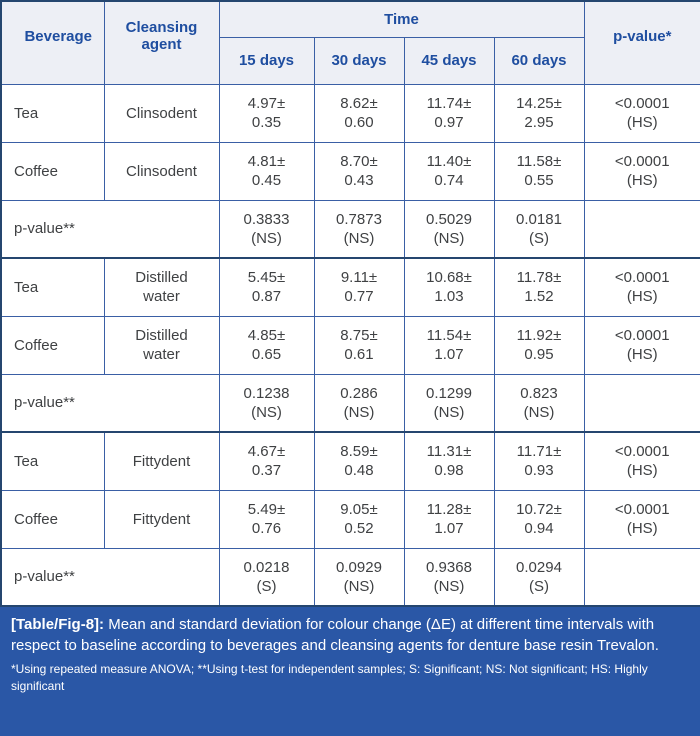 The image size is (700, 736). What do you see at coordinates (359, 519) in the screenshot?
I see `value-cell: 9.05± 0.52` at bounding box center [359, 519].